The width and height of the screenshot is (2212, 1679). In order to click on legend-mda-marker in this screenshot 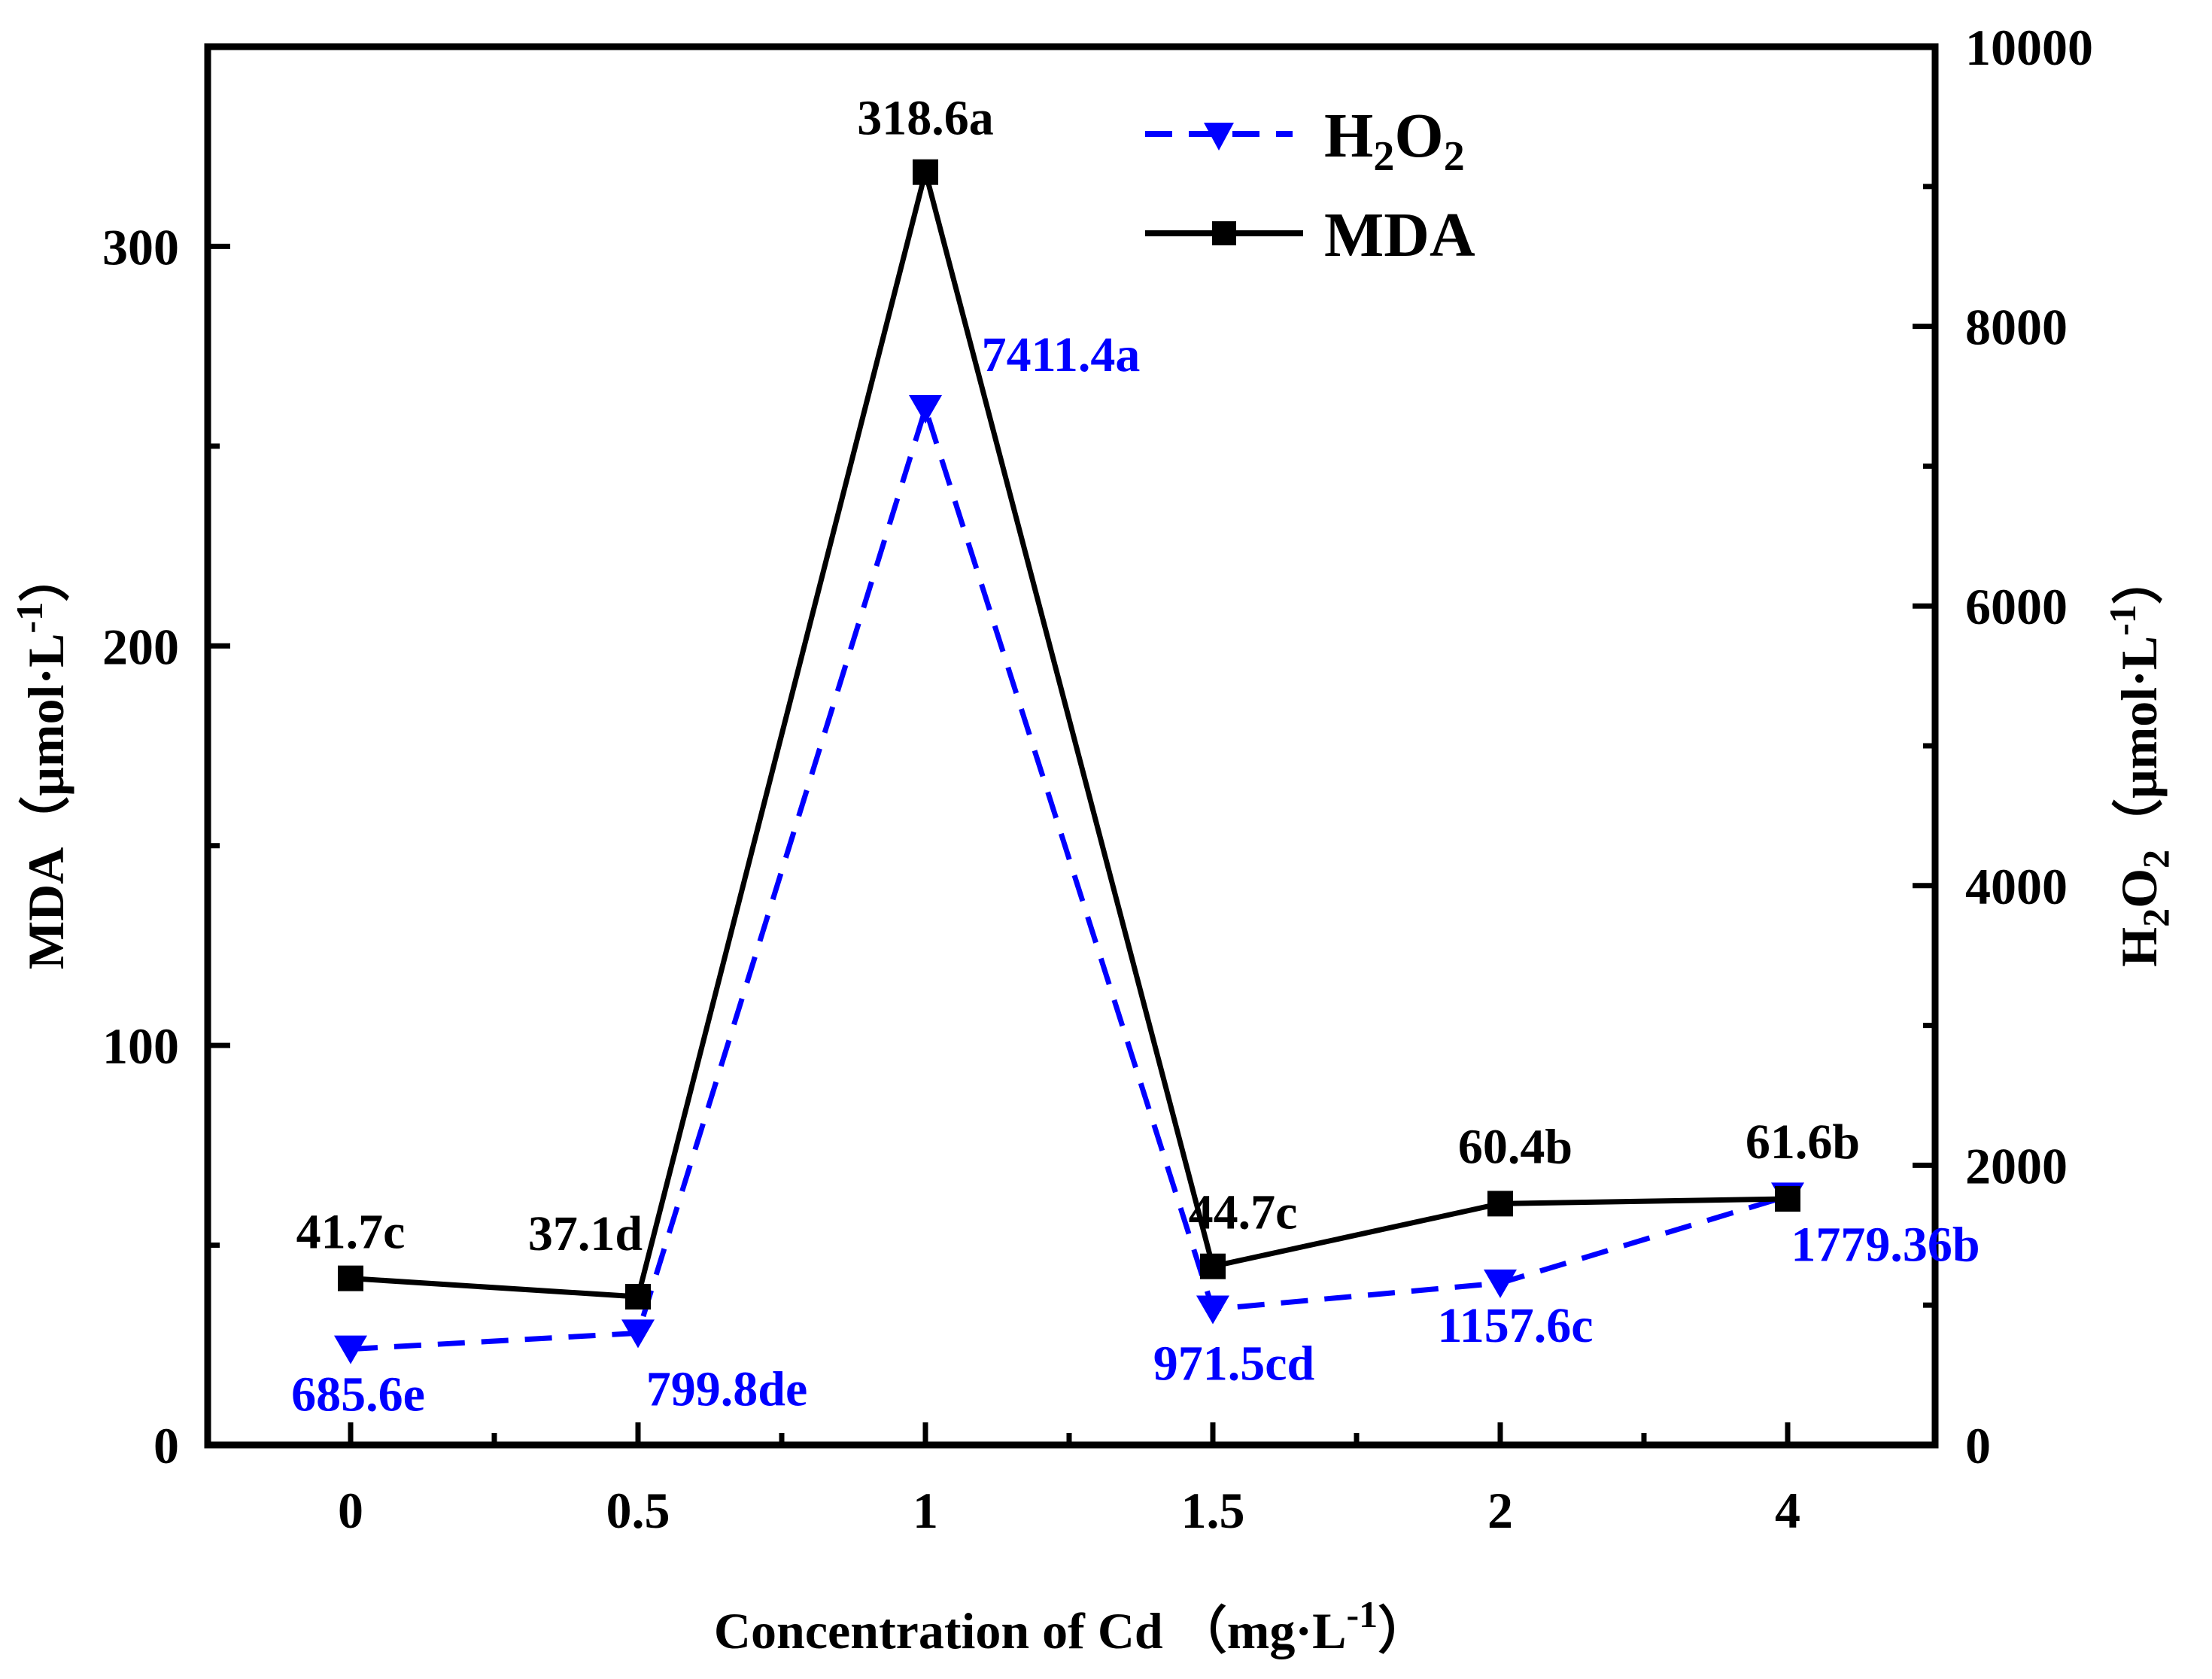, I will do `click(1224, 233)`.